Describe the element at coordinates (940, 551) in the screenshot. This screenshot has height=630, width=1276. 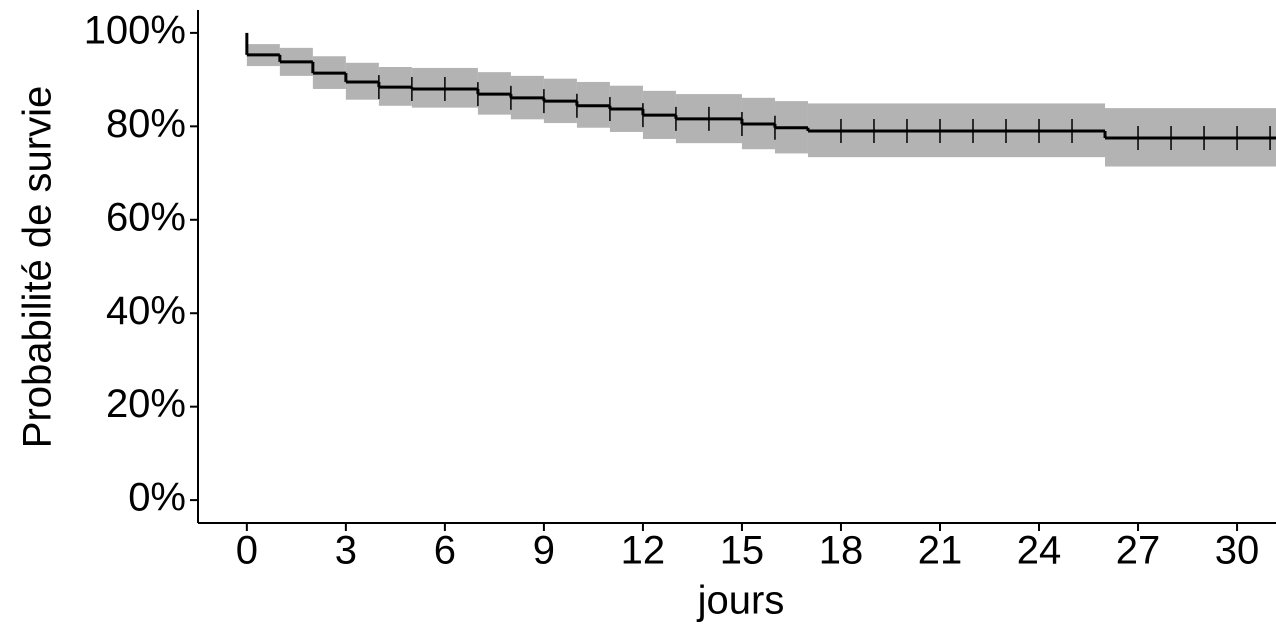
I see `x-tick-label: 21` at that location.